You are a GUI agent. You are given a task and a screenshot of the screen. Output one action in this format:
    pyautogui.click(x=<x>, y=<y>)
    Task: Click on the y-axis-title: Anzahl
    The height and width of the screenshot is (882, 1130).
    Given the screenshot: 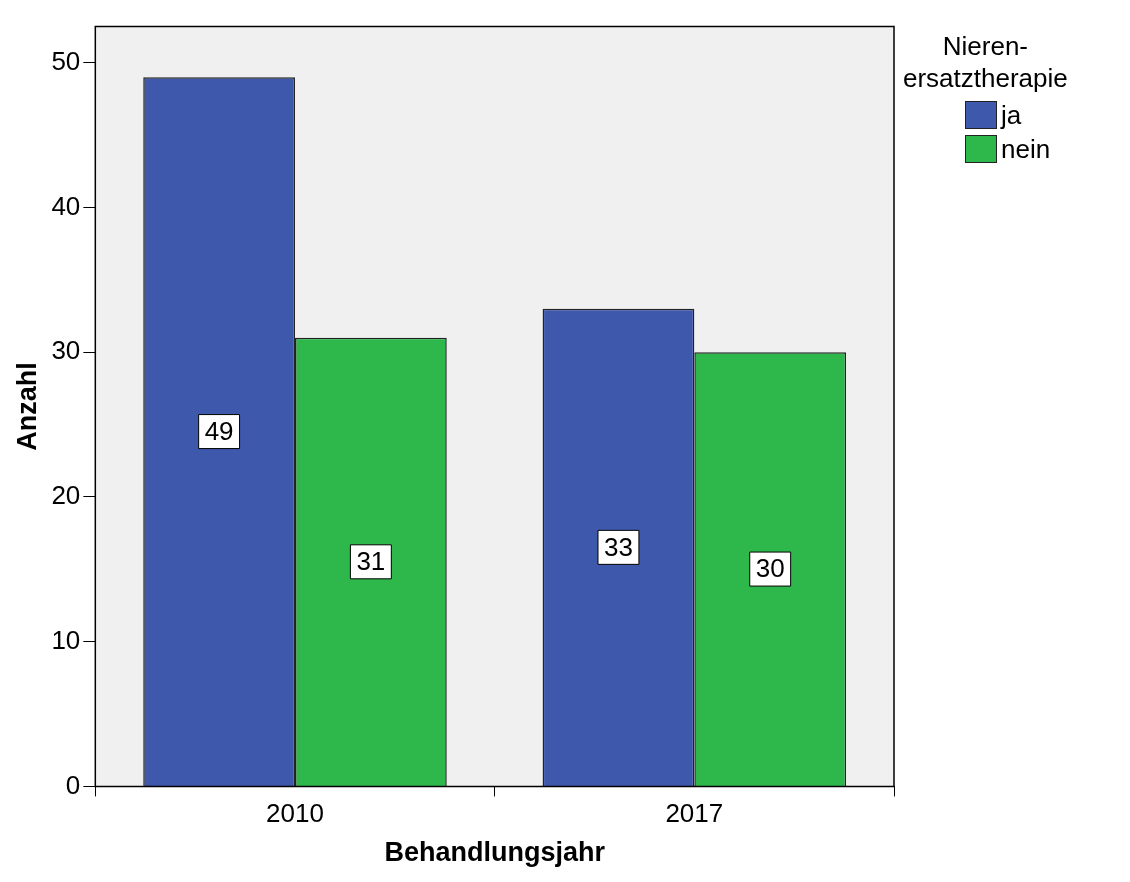 What is the action you would take?
    pyautogui.click(x=26, y=406)
    